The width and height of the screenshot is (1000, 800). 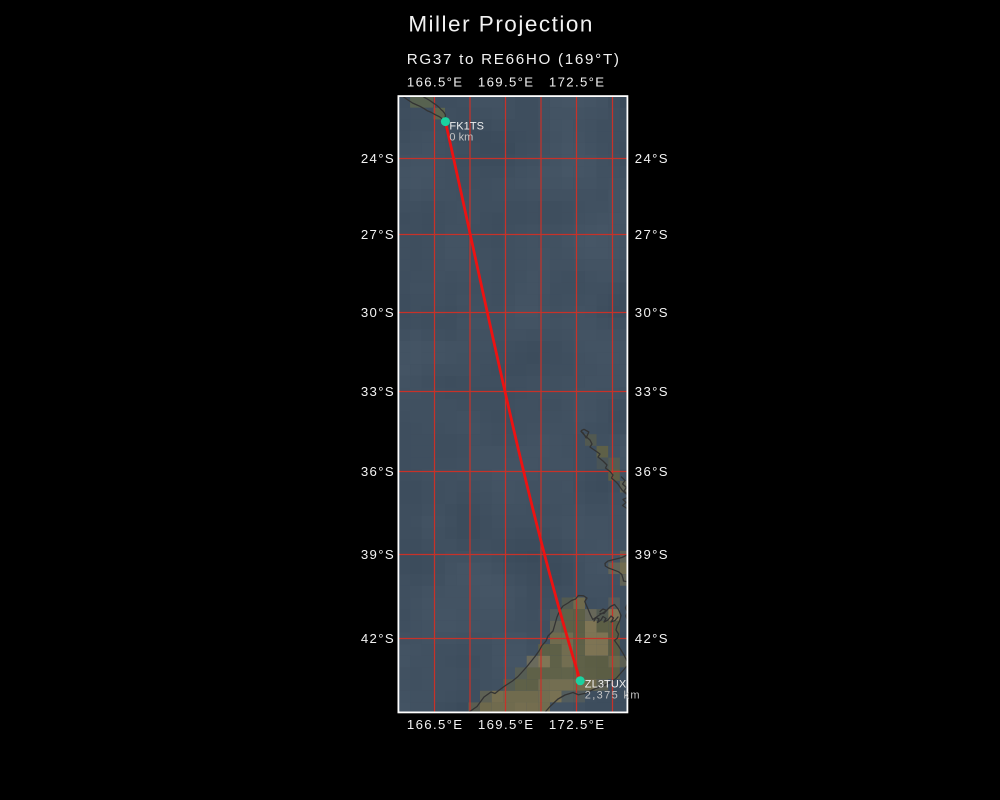 What do you see at coordinates (613, 696) in the screenshot?
I see `svg-text: 2,375 km` at bounding box center [613, 696].